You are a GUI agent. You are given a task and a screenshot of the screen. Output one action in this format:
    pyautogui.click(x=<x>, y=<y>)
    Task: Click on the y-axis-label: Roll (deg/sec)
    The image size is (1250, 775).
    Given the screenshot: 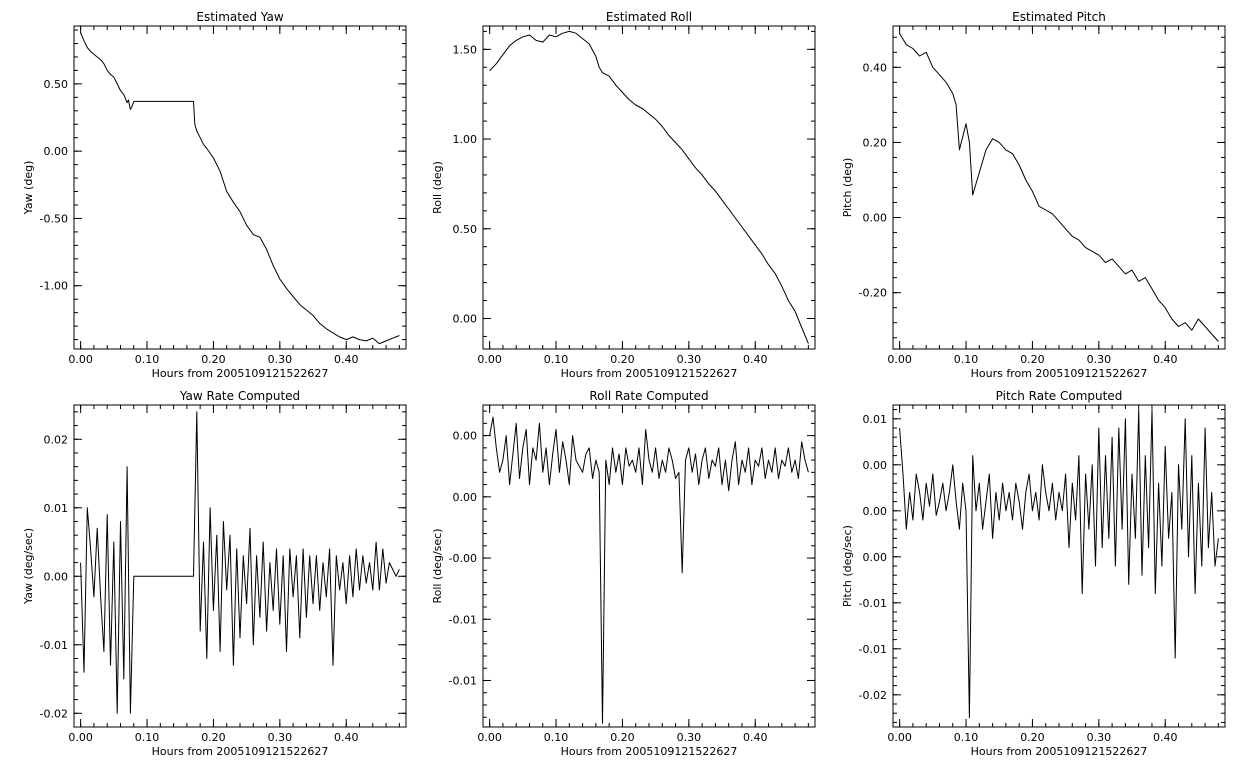 What is the action you would take?
    pyautogui.click(x=437, y=565)
    